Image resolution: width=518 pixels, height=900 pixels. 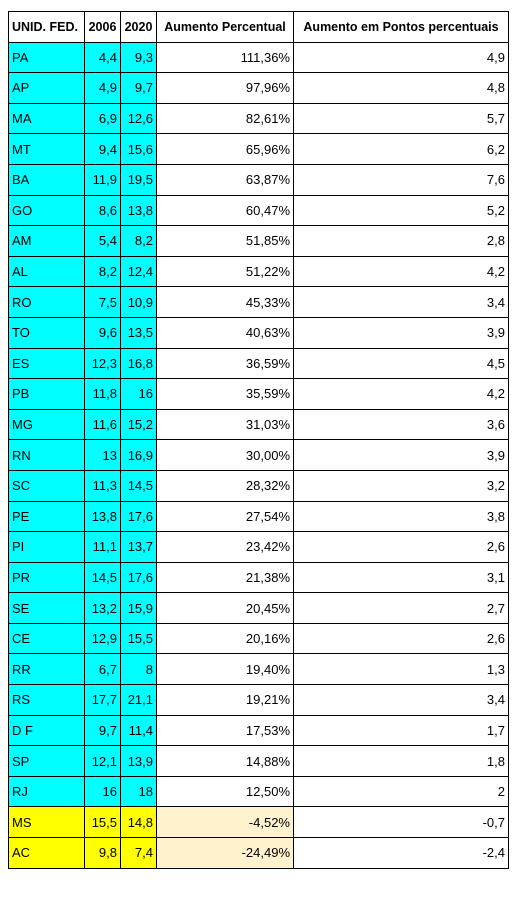 What do you see at coordinates (225, 118) in the screenshot?
I see `cell-aumento-percentual: 82,61%` at bounding box center [225, 118].